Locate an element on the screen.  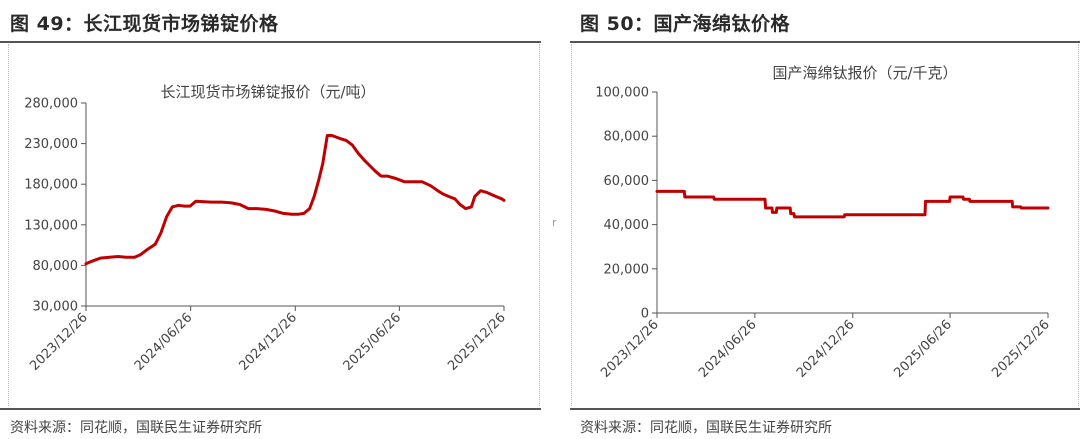
stray-mark: r is located at coordinates (554, 222).